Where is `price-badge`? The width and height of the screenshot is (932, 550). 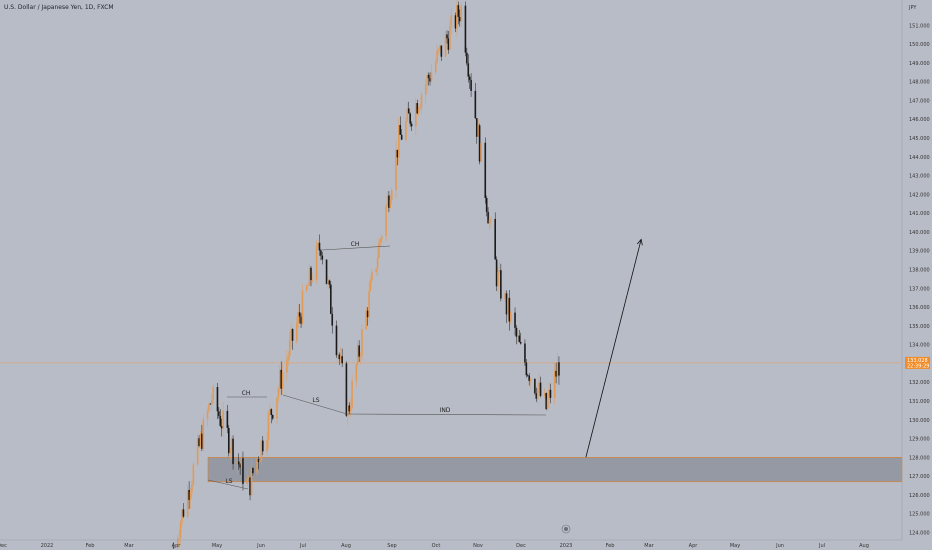 price-badge is located at coordinates (917, 362).